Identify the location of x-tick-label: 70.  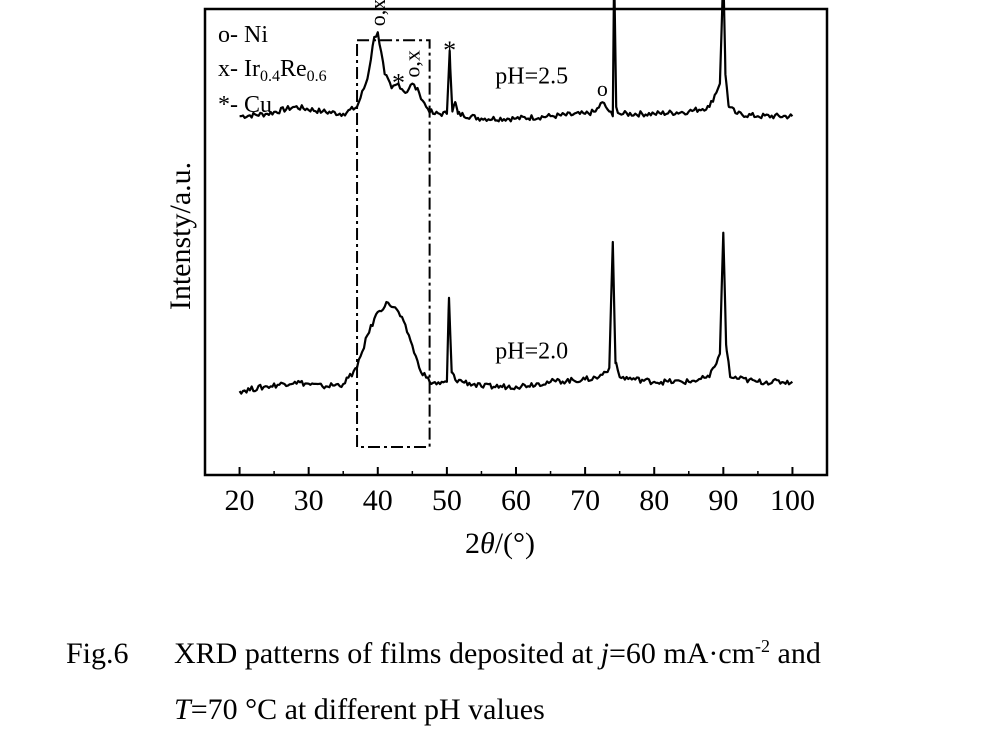
(585, 500).